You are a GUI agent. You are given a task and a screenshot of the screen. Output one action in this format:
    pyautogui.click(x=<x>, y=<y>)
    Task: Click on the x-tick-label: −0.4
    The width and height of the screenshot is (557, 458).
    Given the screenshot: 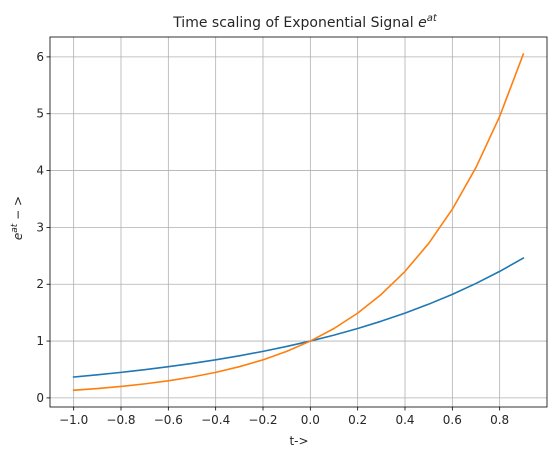 What is the action you would take?
    pyautogui.click(x=215, y=420)
    